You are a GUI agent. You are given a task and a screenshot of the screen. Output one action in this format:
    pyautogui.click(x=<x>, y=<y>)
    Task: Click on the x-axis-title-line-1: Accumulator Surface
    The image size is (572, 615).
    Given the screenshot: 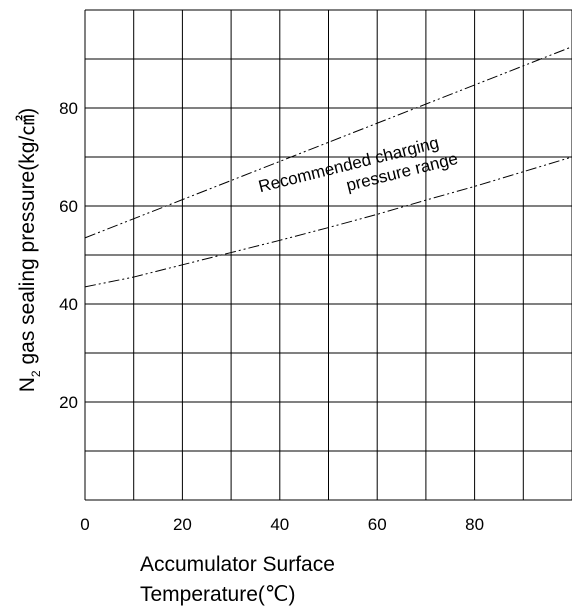 What is the action you would take?
    pyautogui.click(x=237, y=565)
    